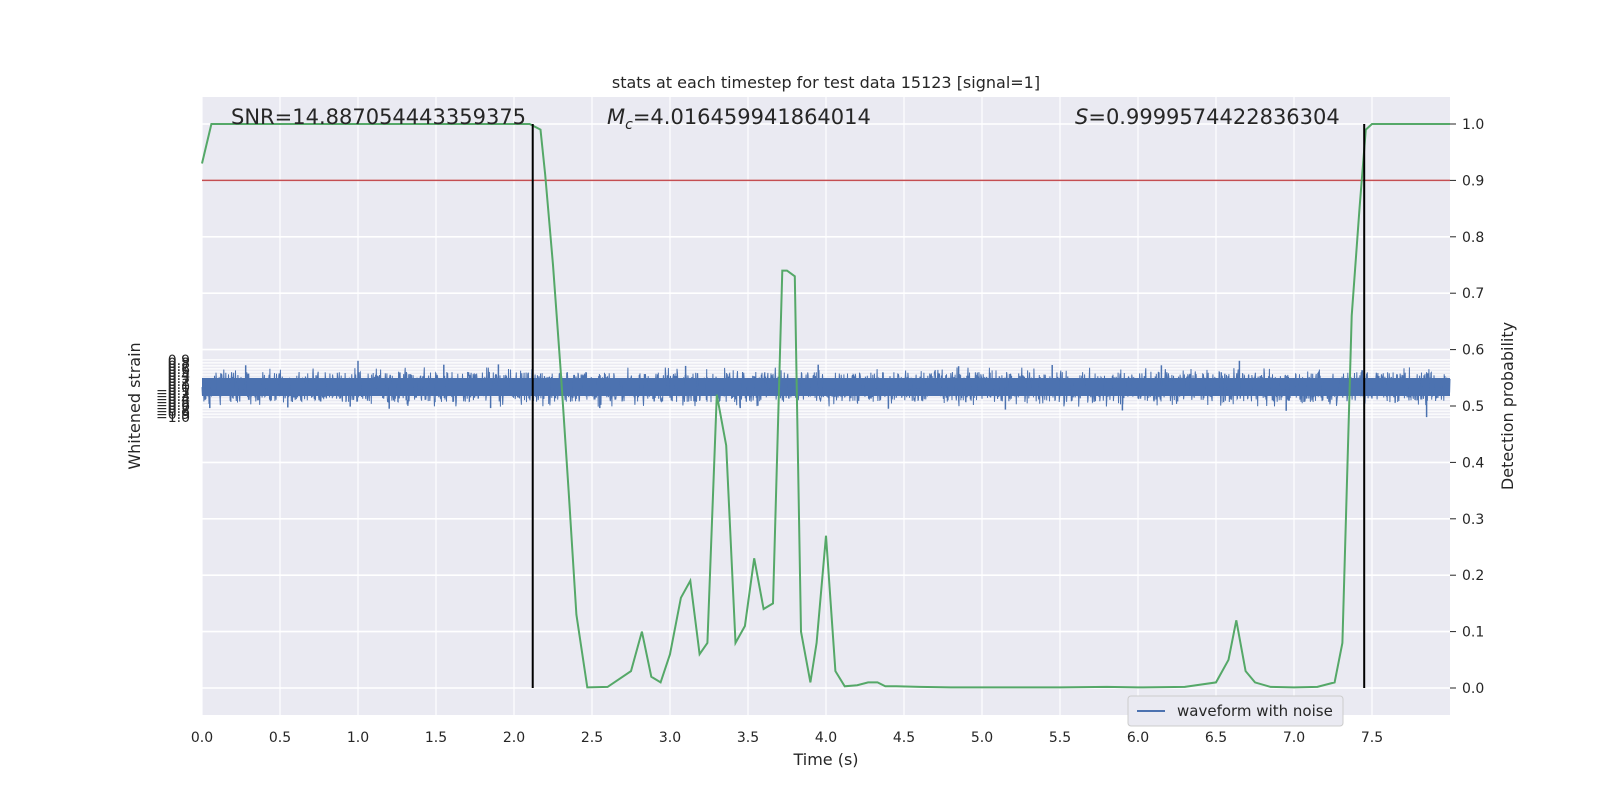 This screenshot has width=1600, height=800. What do you see at coordinates (670, 738) in the screenshot?
I see `x-tick-label: 3.0` at bounding box center [670, 738].